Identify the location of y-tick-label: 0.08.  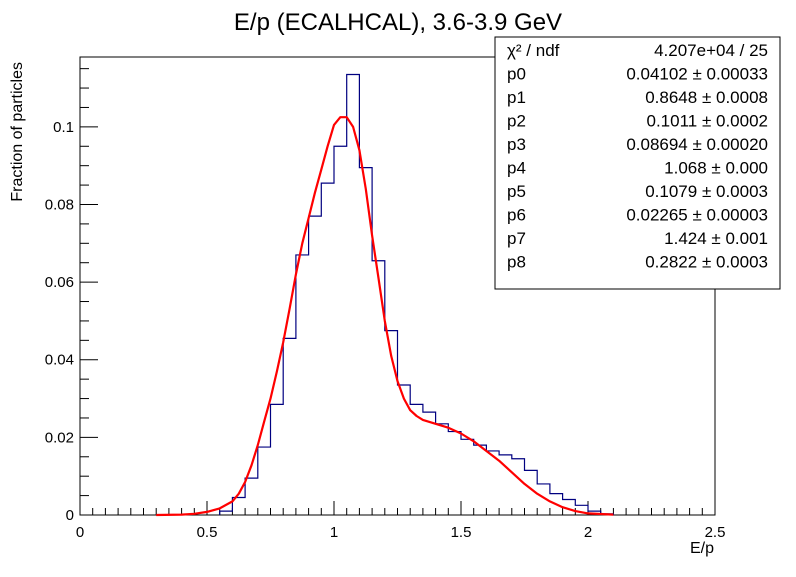
(59, 204).